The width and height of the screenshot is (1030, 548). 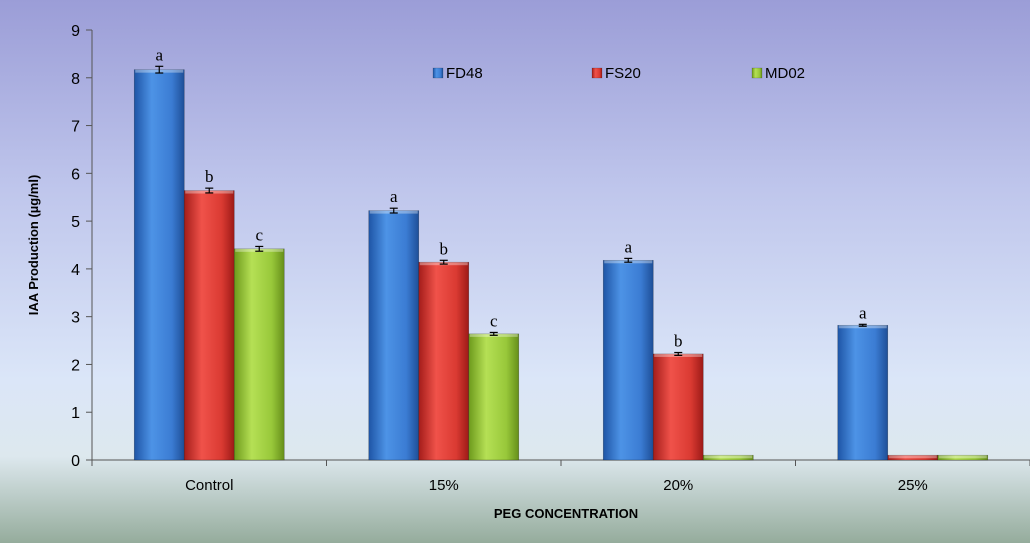 I want to click on x-axis-title: PEG CONCENTRATION, so click(x=566, y=513).